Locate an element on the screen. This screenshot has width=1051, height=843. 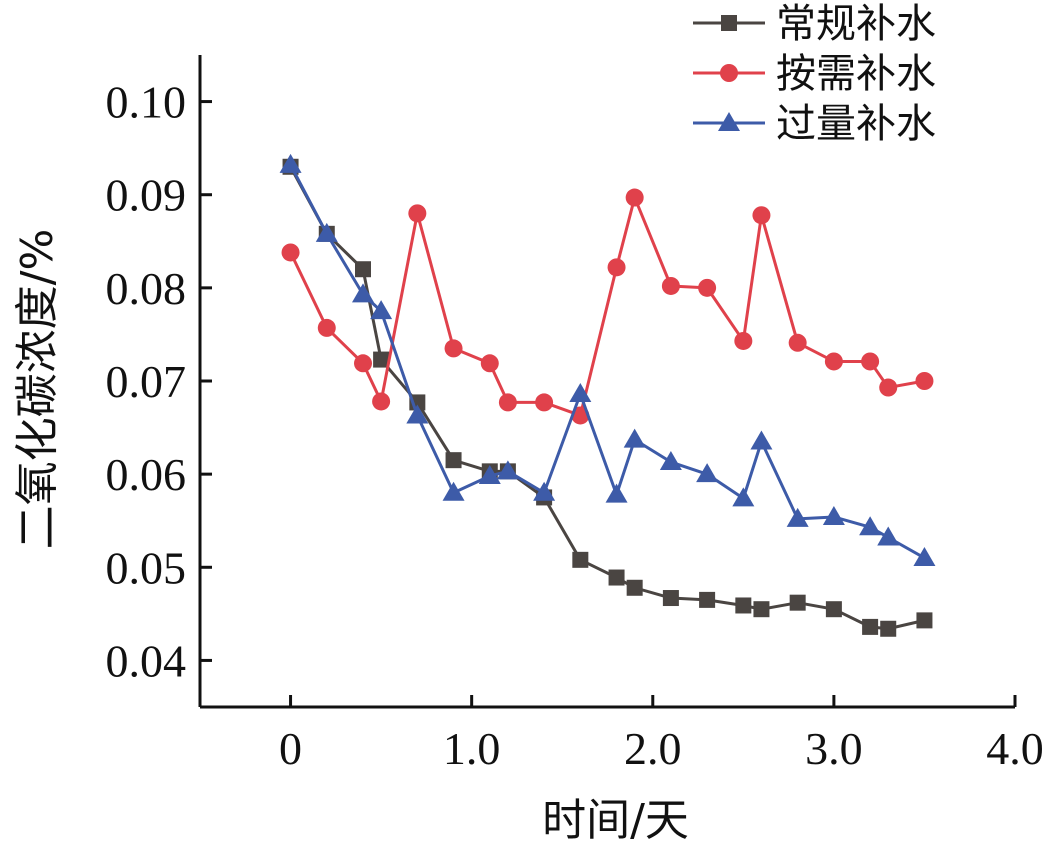
x-tick-label: 2.0 is located at coordinates (653, 748).